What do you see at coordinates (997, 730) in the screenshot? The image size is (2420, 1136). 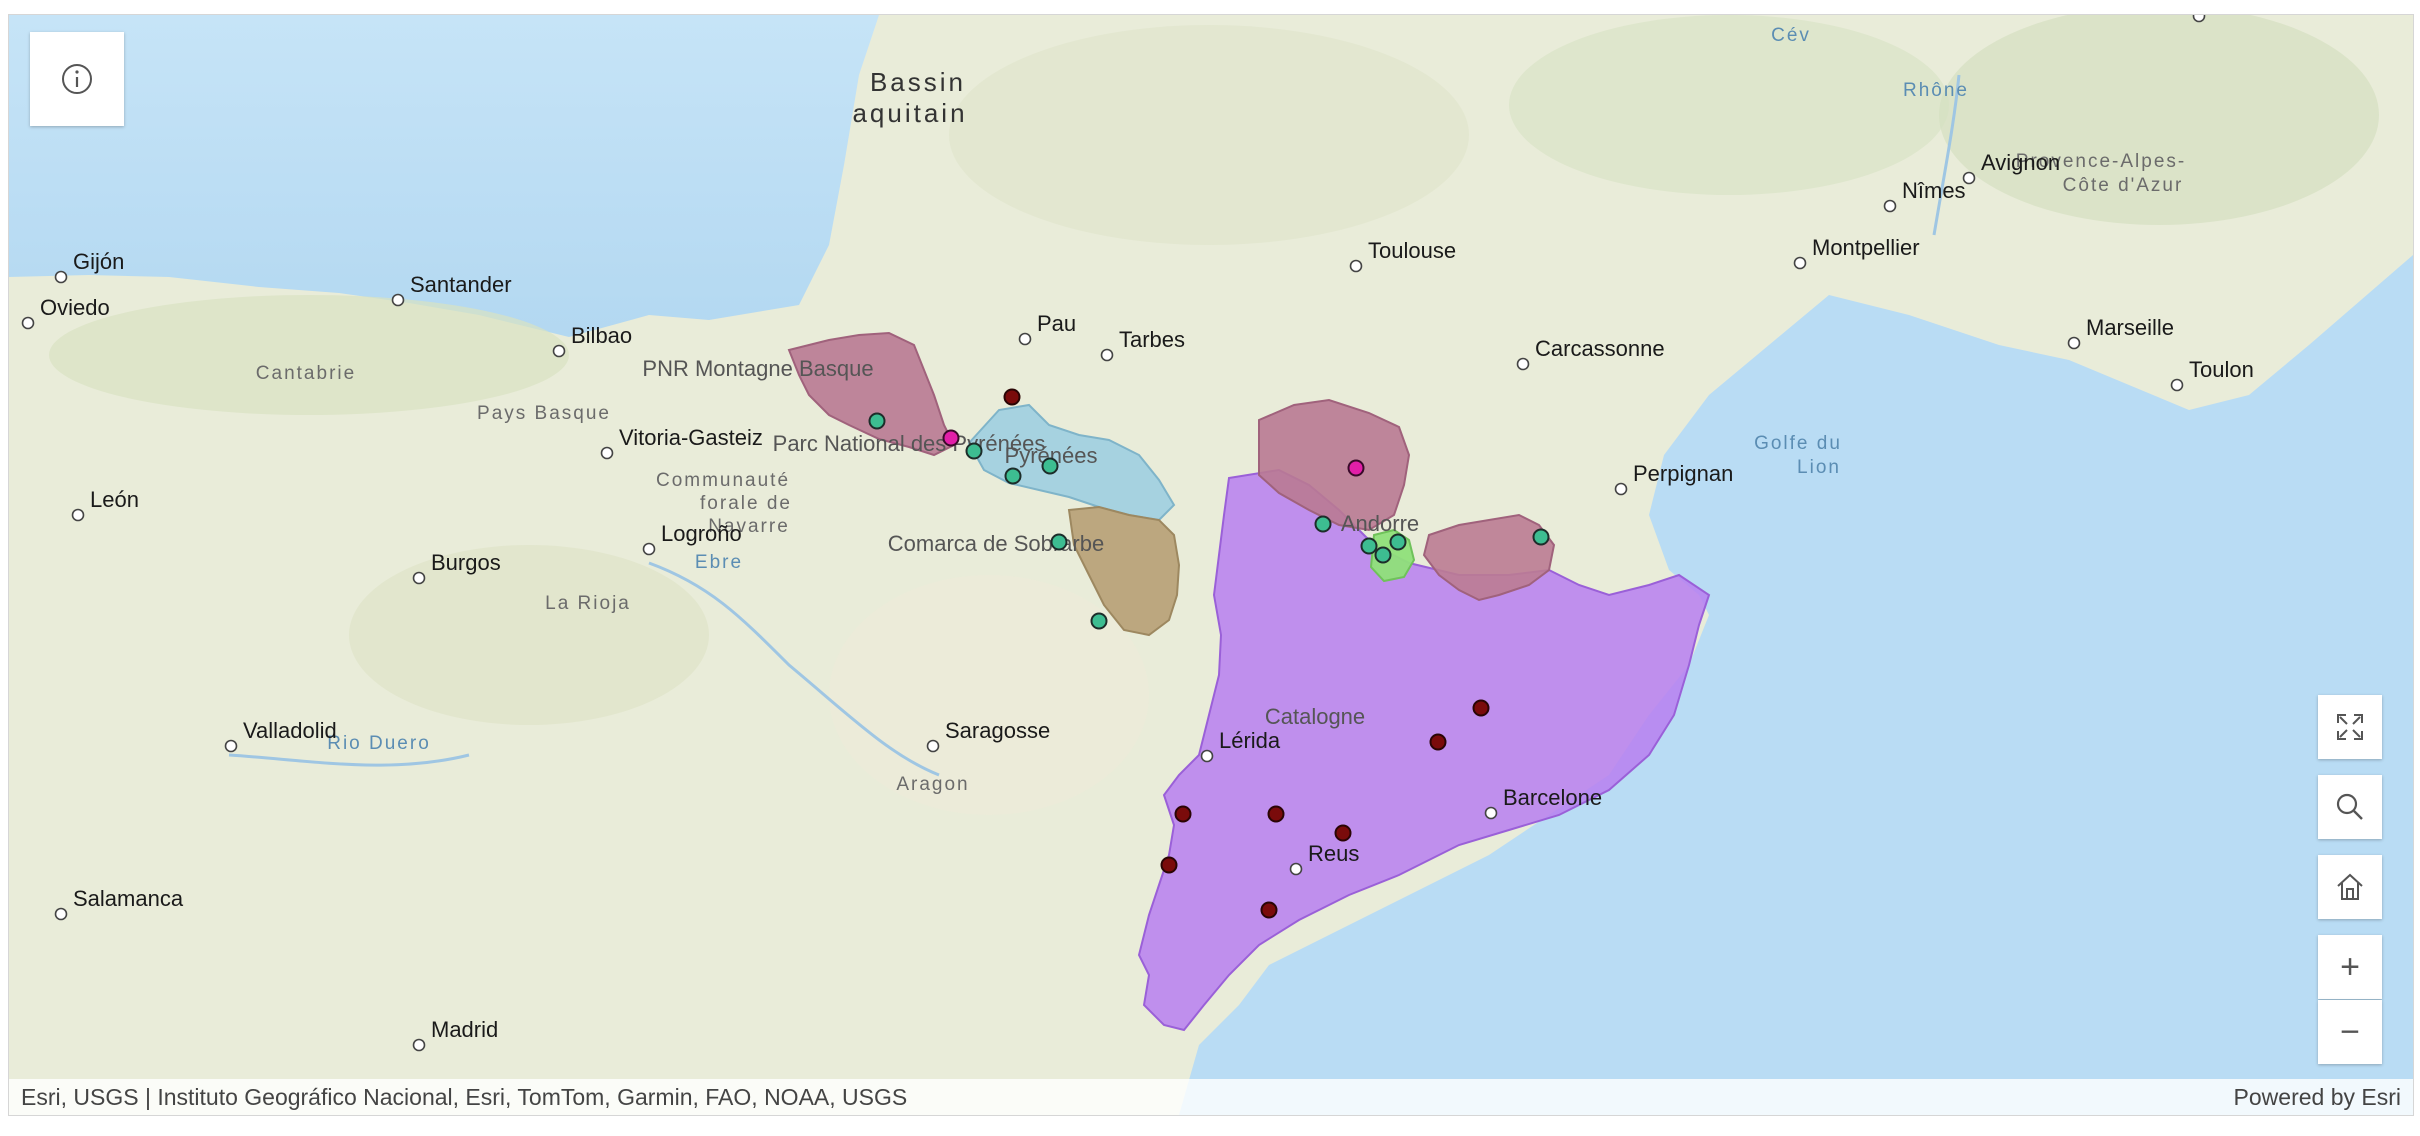 I see `city-label: Saragosse` at bounding box center [997, 730].